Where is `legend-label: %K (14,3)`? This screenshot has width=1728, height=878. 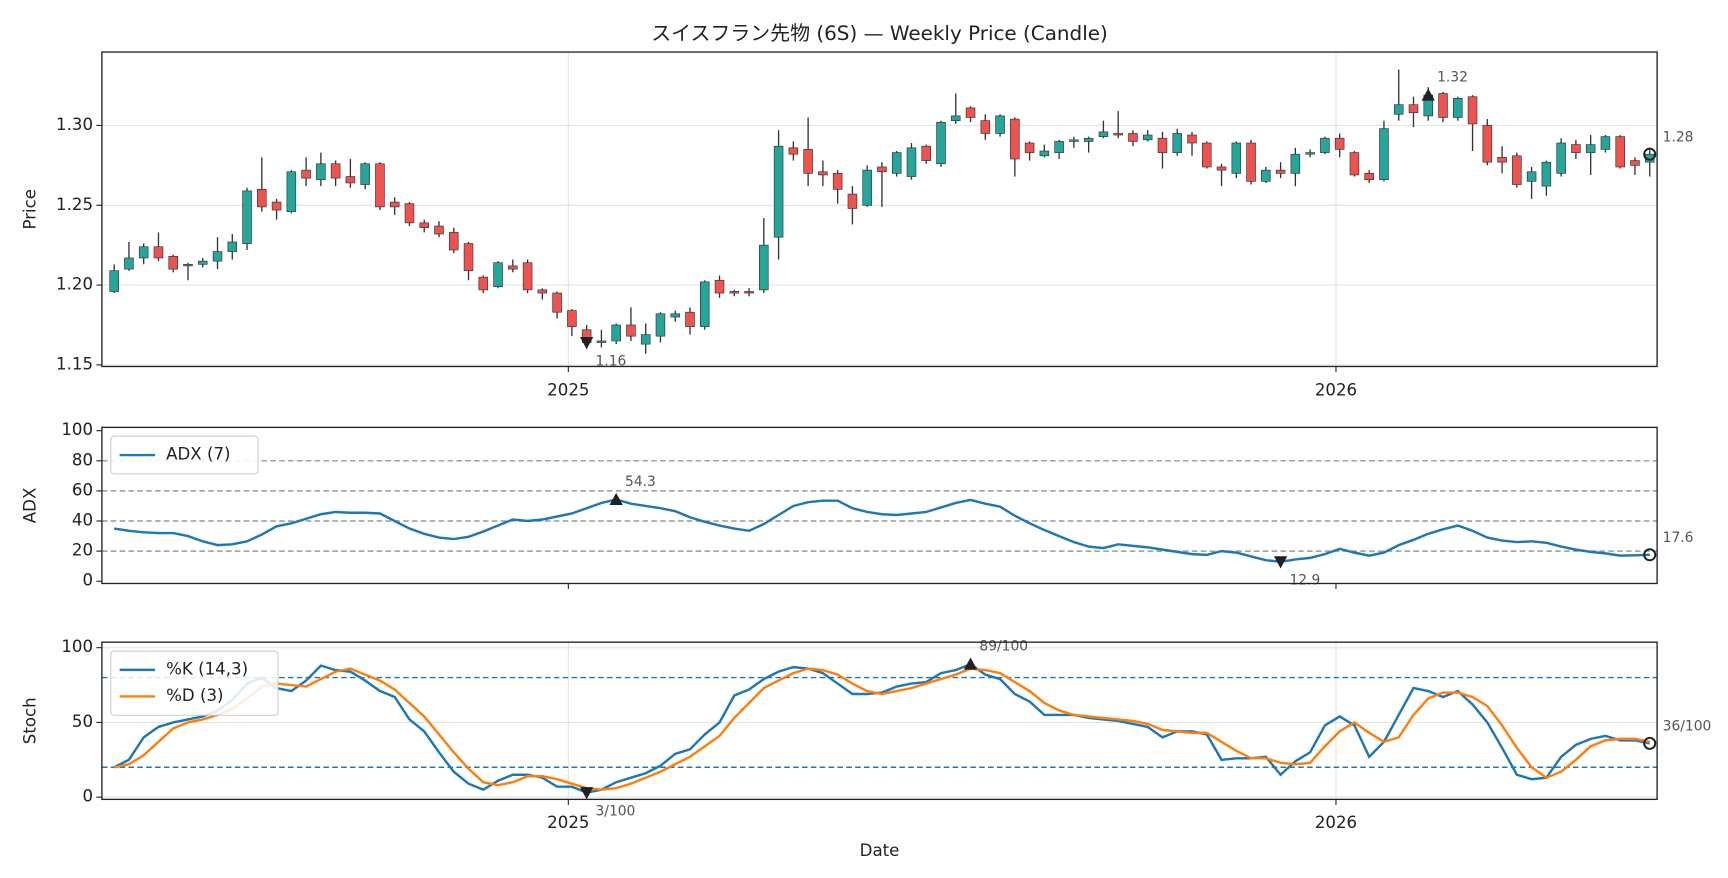 legend-label: %K (14,3) is located at coordinates (207, 668).